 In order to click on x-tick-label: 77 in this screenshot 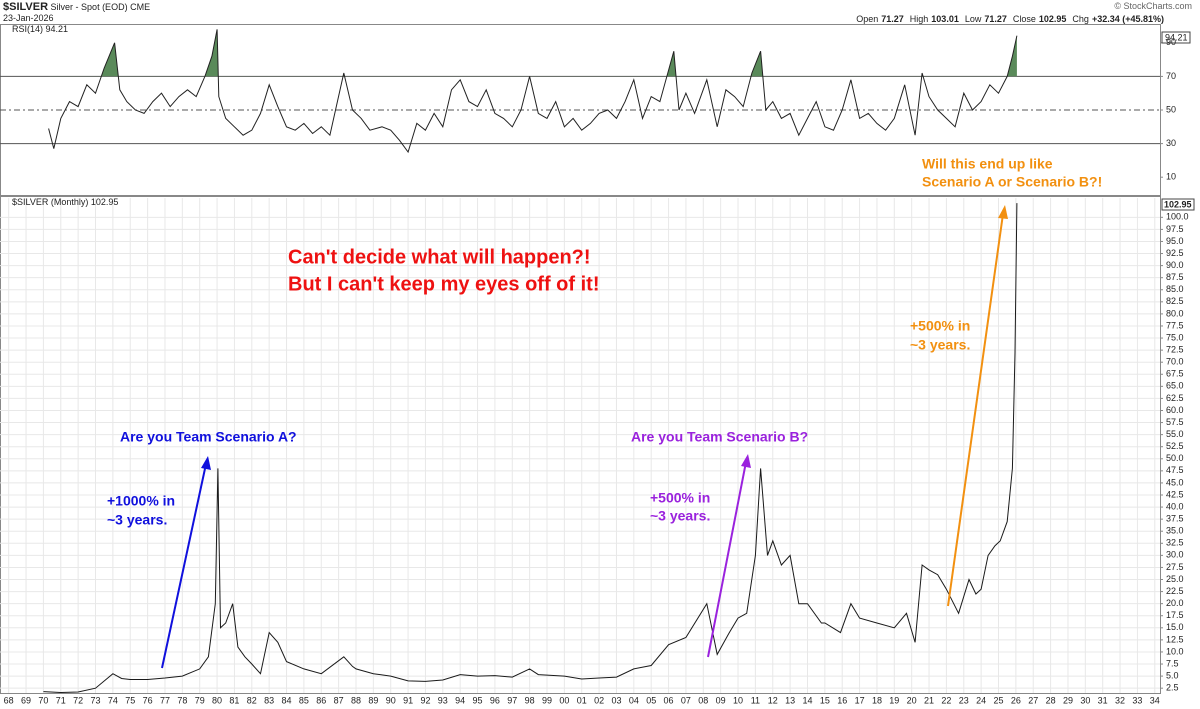, I will do `click(165, 700)`.